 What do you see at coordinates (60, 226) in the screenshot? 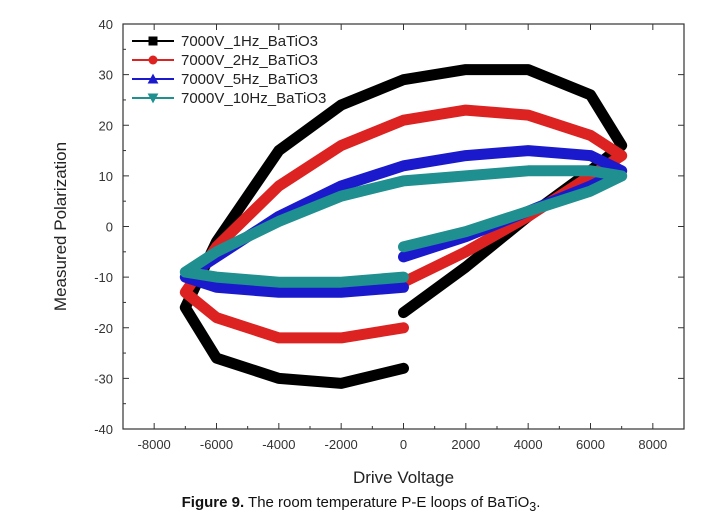
I see `y-axis-title: Measured Polarization` at bounding box center [60, 226].